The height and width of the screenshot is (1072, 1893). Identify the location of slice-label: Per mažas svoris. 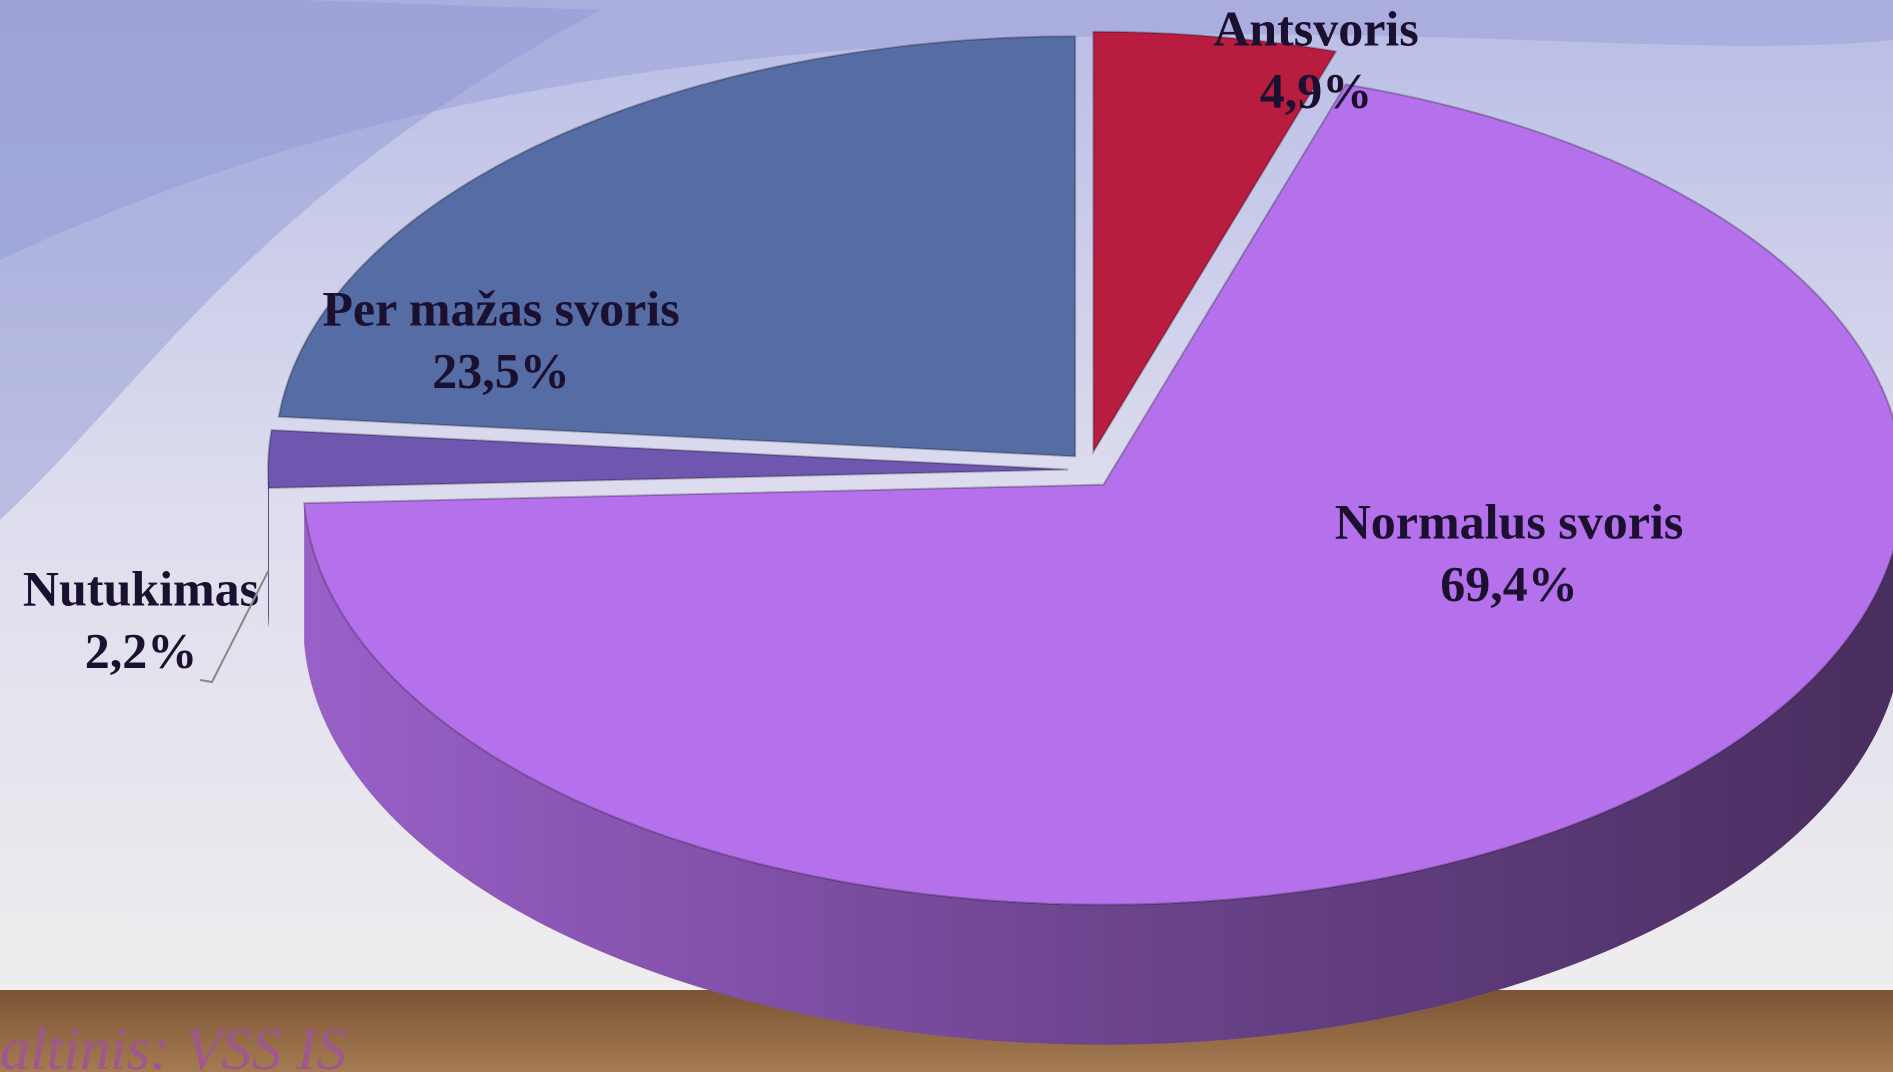
(500, 308).